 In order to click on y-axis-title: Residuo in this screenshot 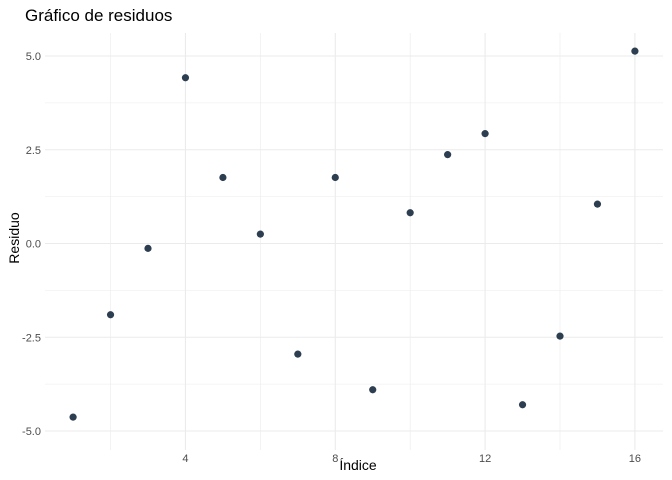, I will do `click(14, 238)`.